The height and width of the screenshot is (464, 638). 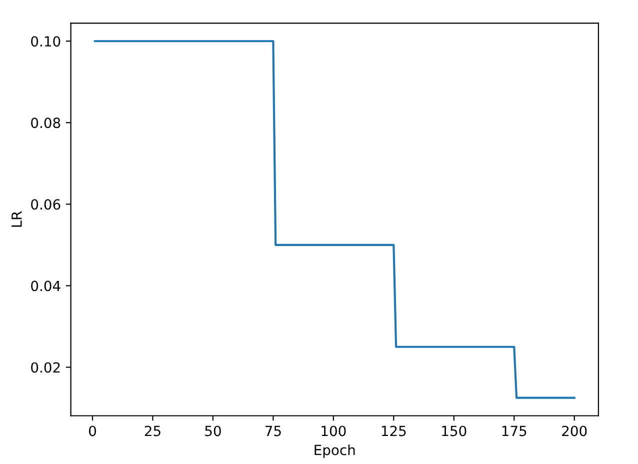 What do you see at coordinates (45, 367) in the screenshot?
I see `y-tick-label: 0.02` at bounding box center [45, 367].